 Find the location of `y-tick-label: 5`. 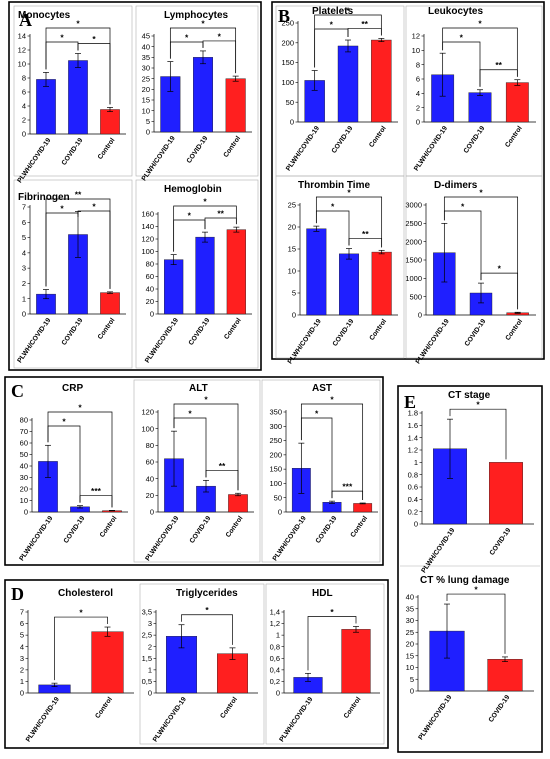

y-tick-label: 5 is located at coordinates (412, 679).